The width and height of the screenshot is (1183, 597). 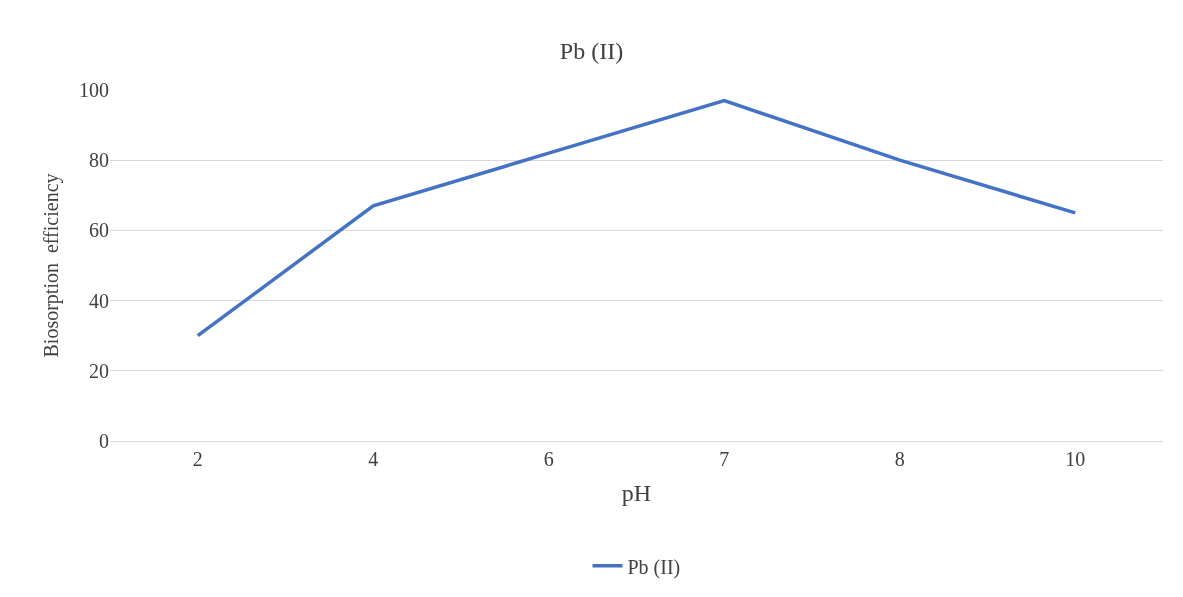 What do you see at coordinates (373, 459) in the screenshot?
I see `x-tick-label: 4` at bounding box center [373, 459].